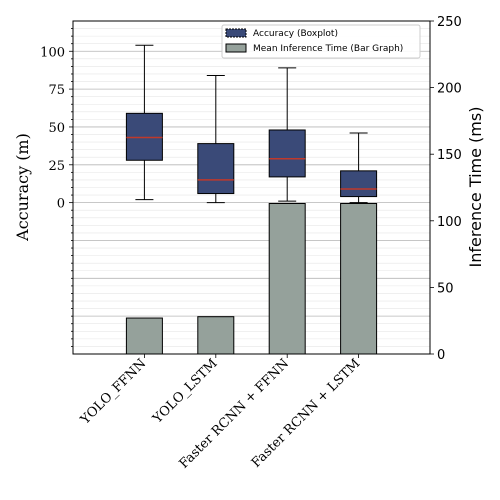 Image resolution: width=500 pixels, height=500 pixels. Describe the element at coordinates (61, 204) in the screenshot. I see `left-tick-label: 0` at that location.